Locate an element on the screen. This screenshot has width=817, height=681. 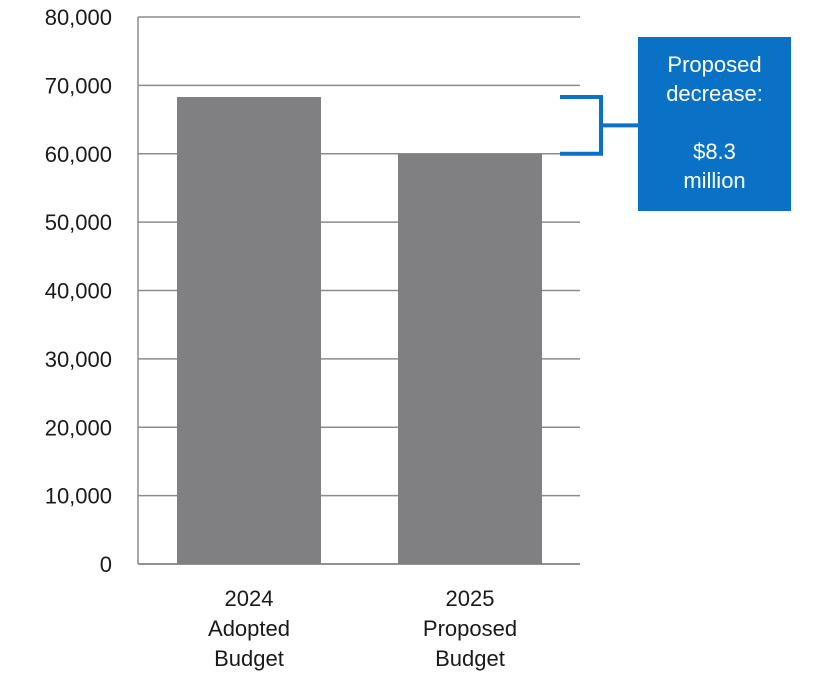
decrease-bracket is located at coordinates (600, 125).